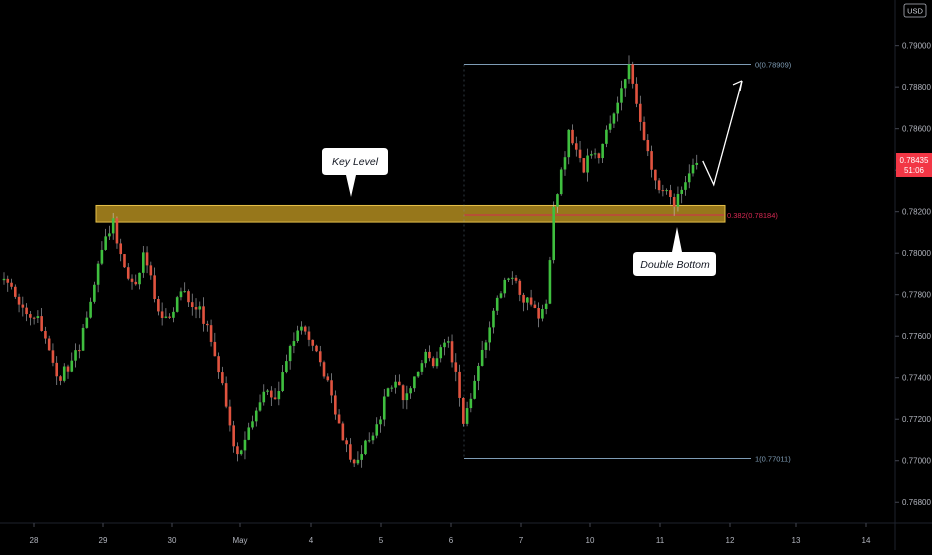 The width and height of the screenshot is (932, 555). Describe the element at coordinates (914, 165) in the screenshot. I see `current-price-box` at that location.